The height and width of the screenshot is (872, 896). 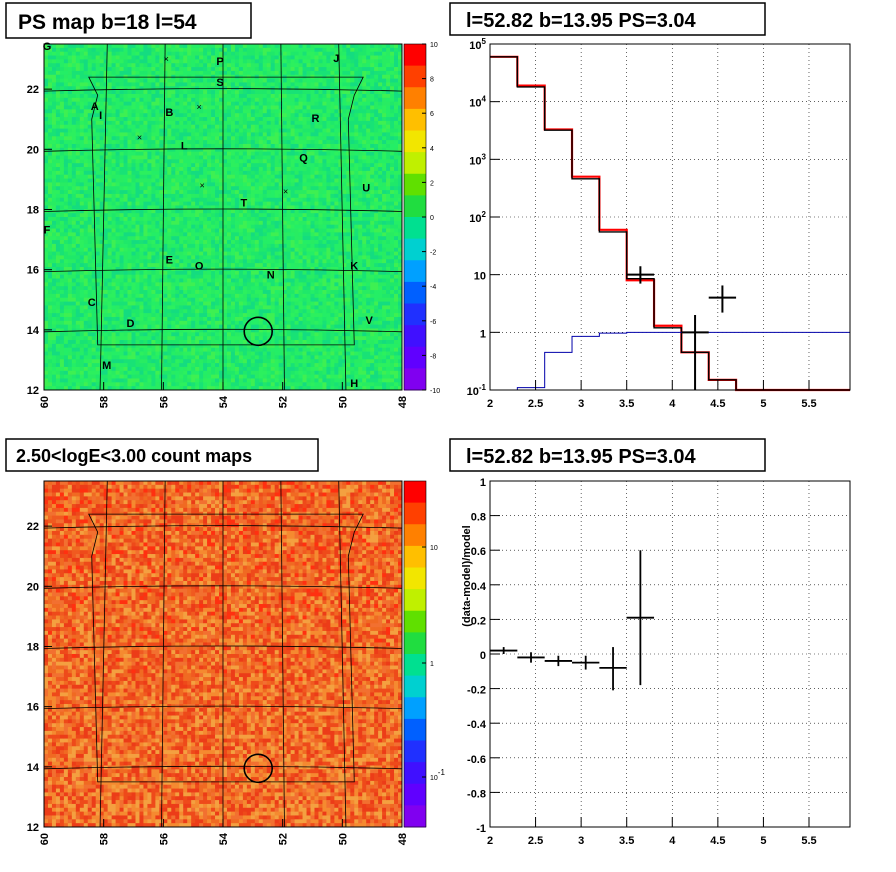 I want to click on y-tick-label: 12, so click(x=33, y=391).